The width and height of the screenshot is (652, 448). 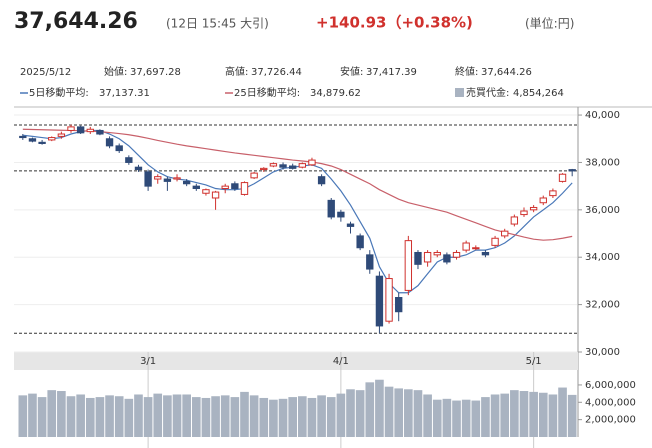 I want to click on legend-value: 4,854,264, so click(x=538, y=93).